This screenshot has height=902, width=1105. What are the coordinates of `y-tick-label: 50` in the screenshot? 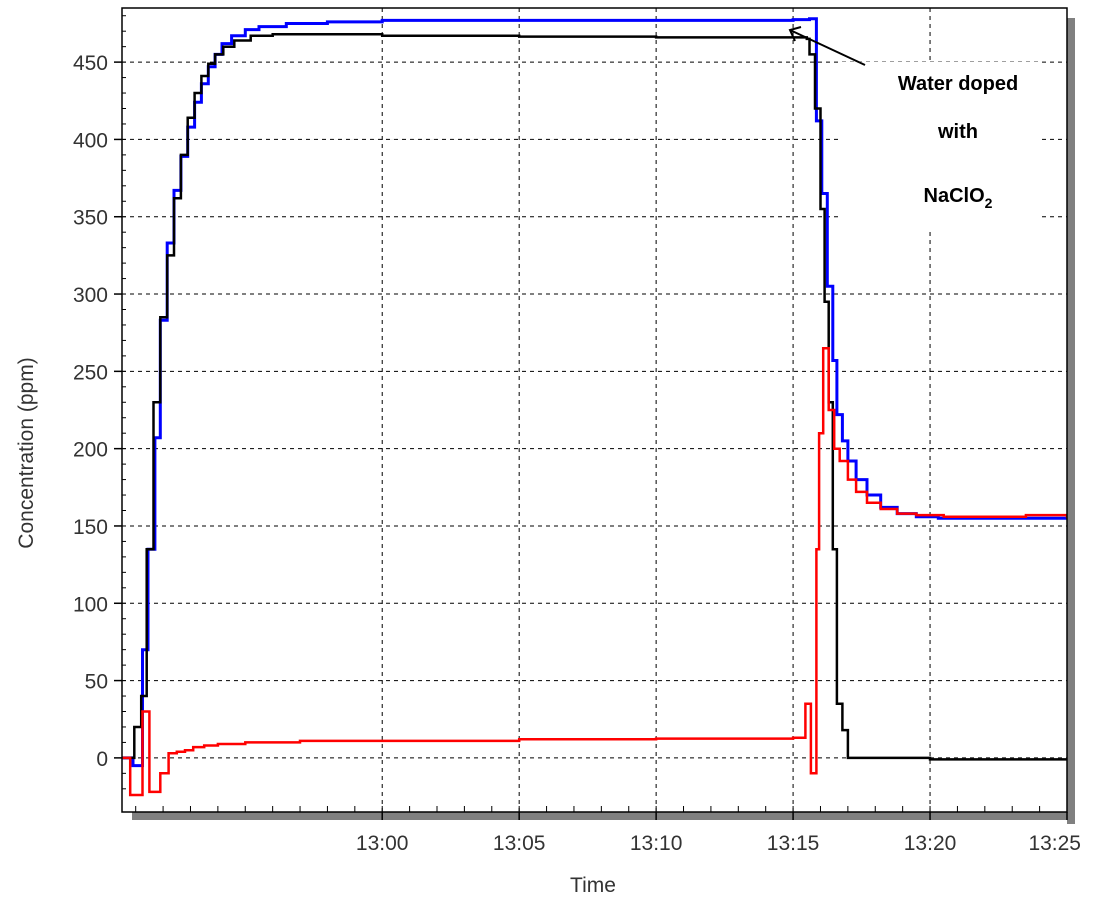 It's located at (96, 682).